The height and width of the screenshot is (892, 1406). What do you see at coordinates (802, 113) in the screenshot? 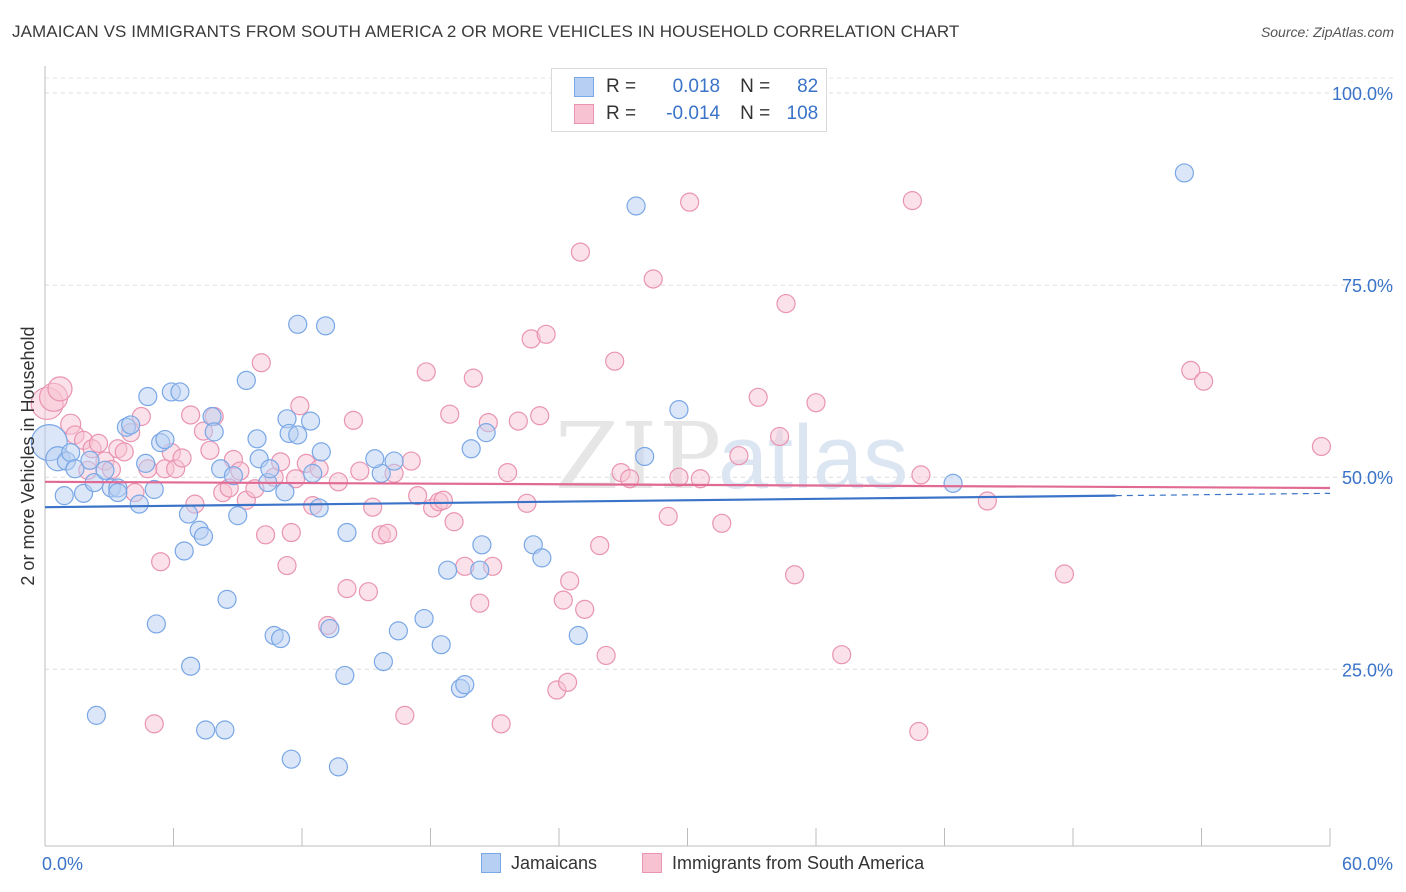
I see `legend-n-value: 108` at bounding box center [802, 113].